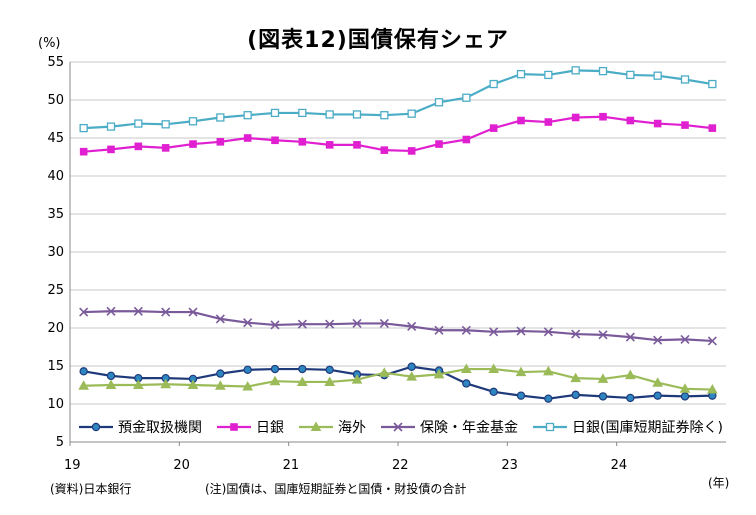 This screenshot has width=756, height=515. What do you see at coordinates (647, 428) in the screenshot?
I see `legend-label: 日銀(国庫短期証券除く)` at bounding box center [647, 428].